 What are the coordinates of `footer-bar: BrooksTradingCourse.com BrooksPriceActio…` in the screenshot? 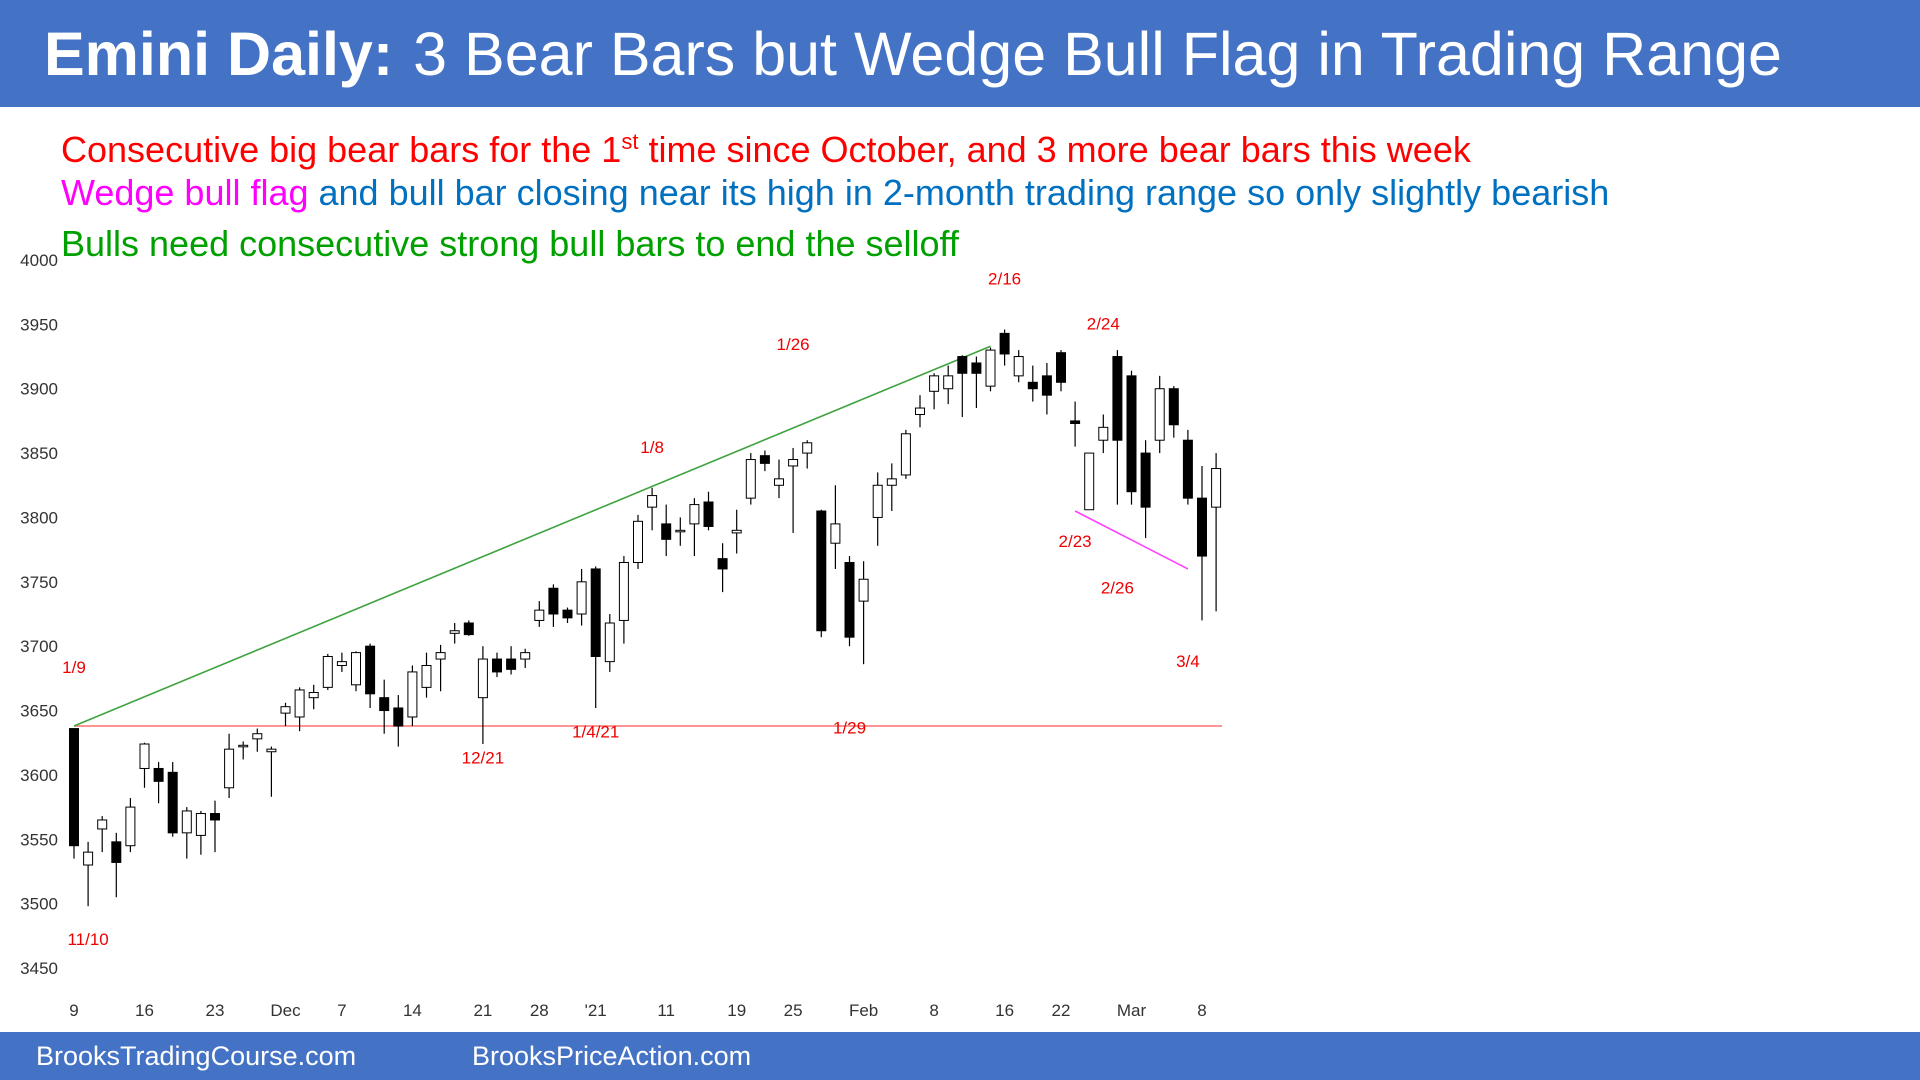 It's located at (960, 1056).